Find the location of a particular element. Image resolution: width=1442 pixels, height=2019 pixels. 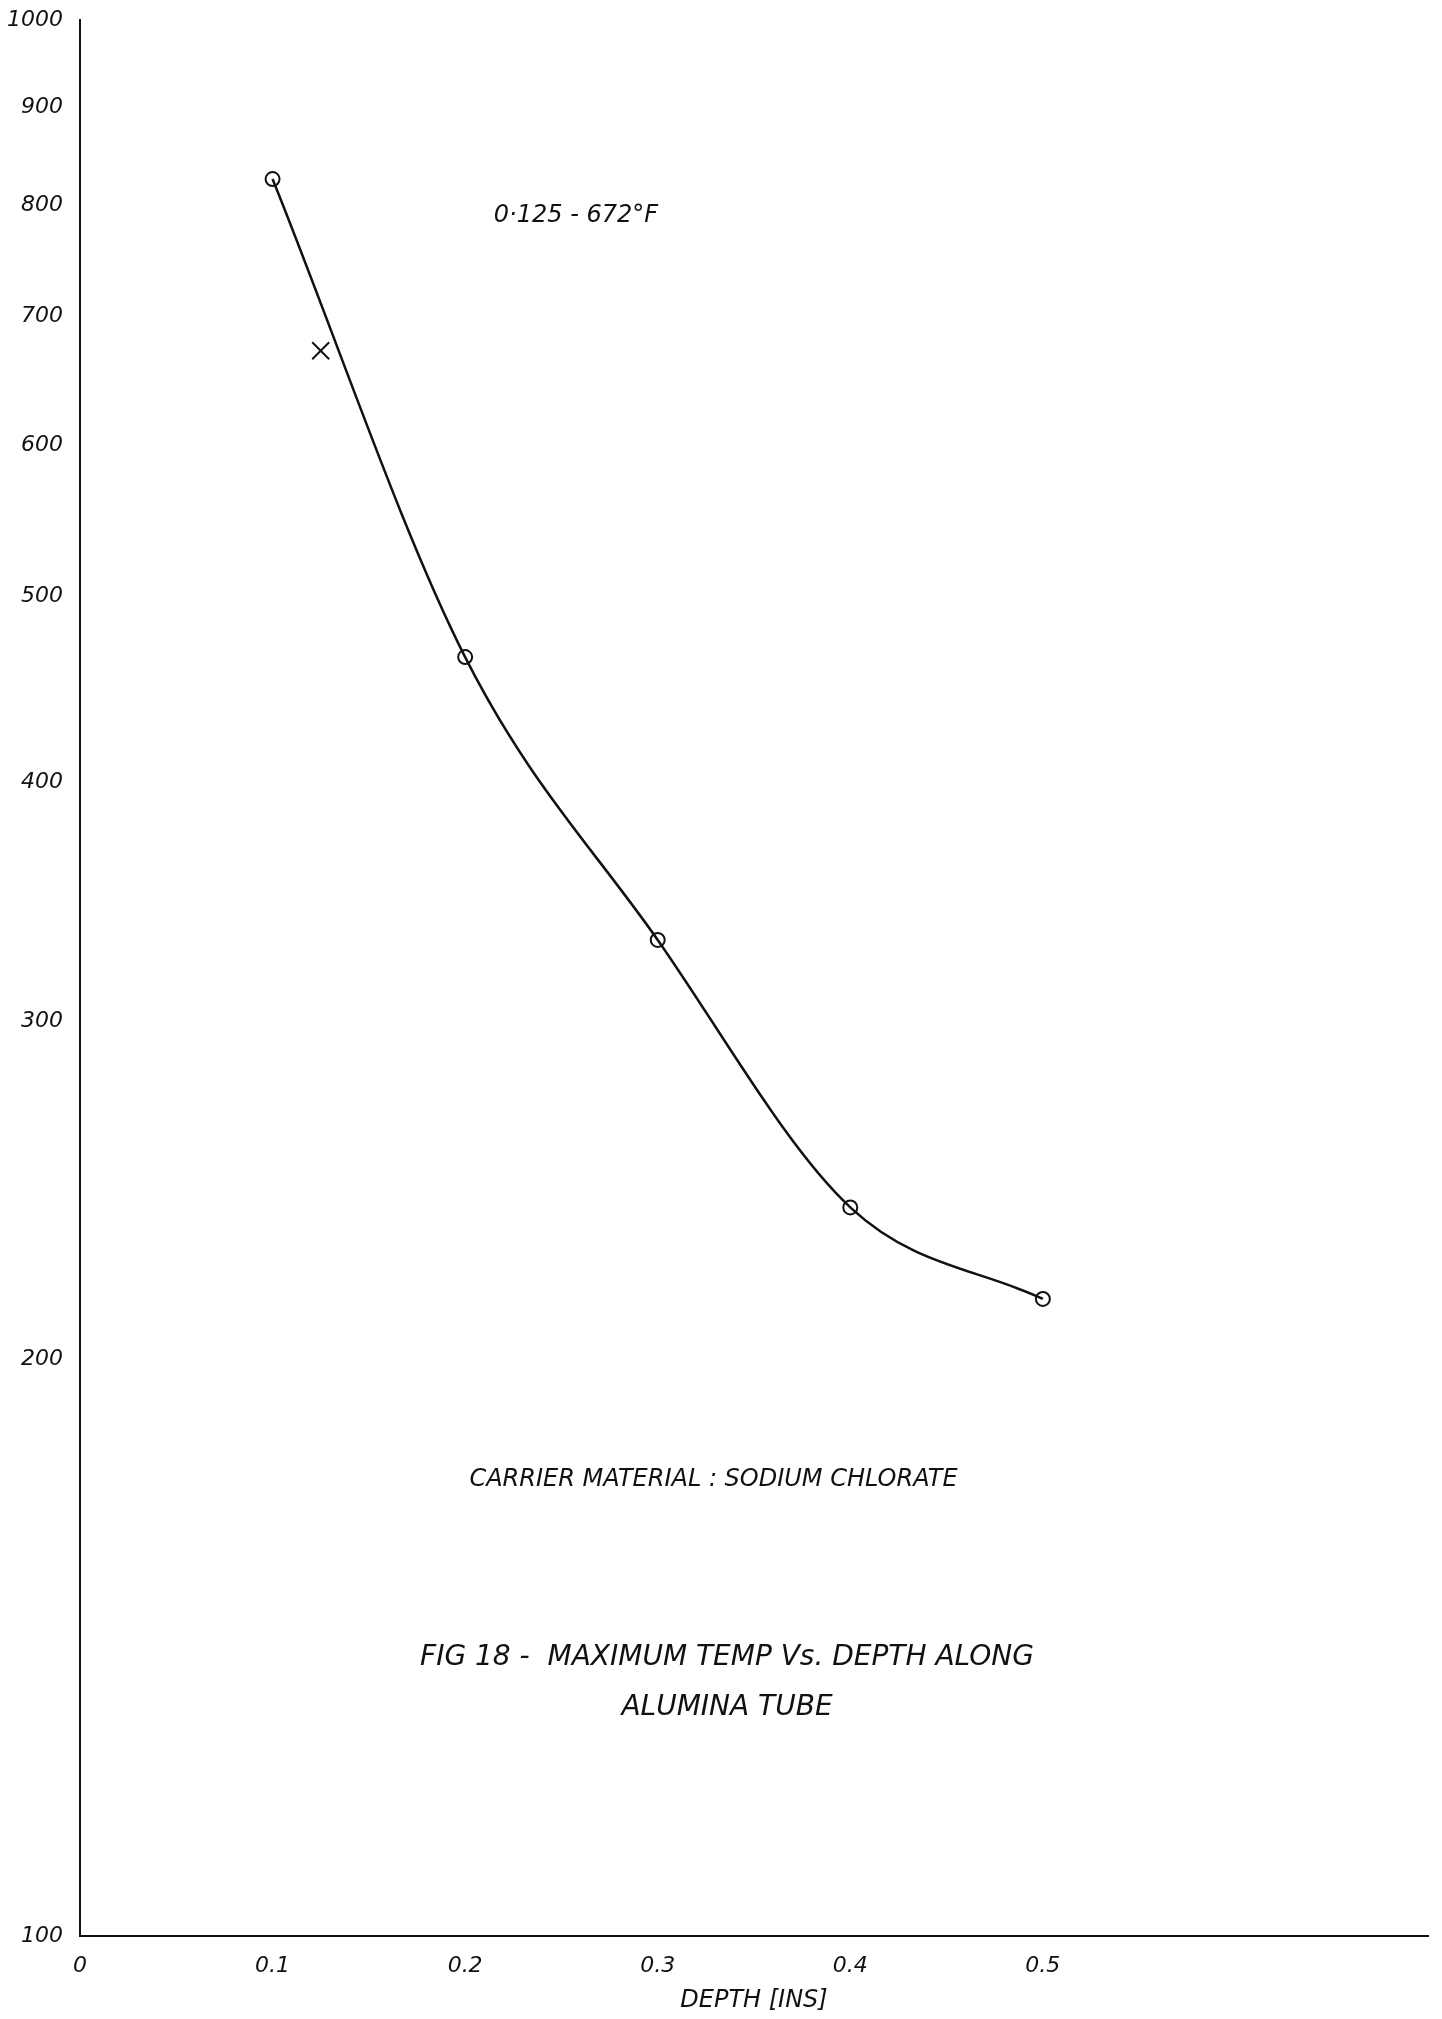

annotation: CARRIER MATERIAL : SODIUM CHLORATE is located at coordinates (714, 1478).